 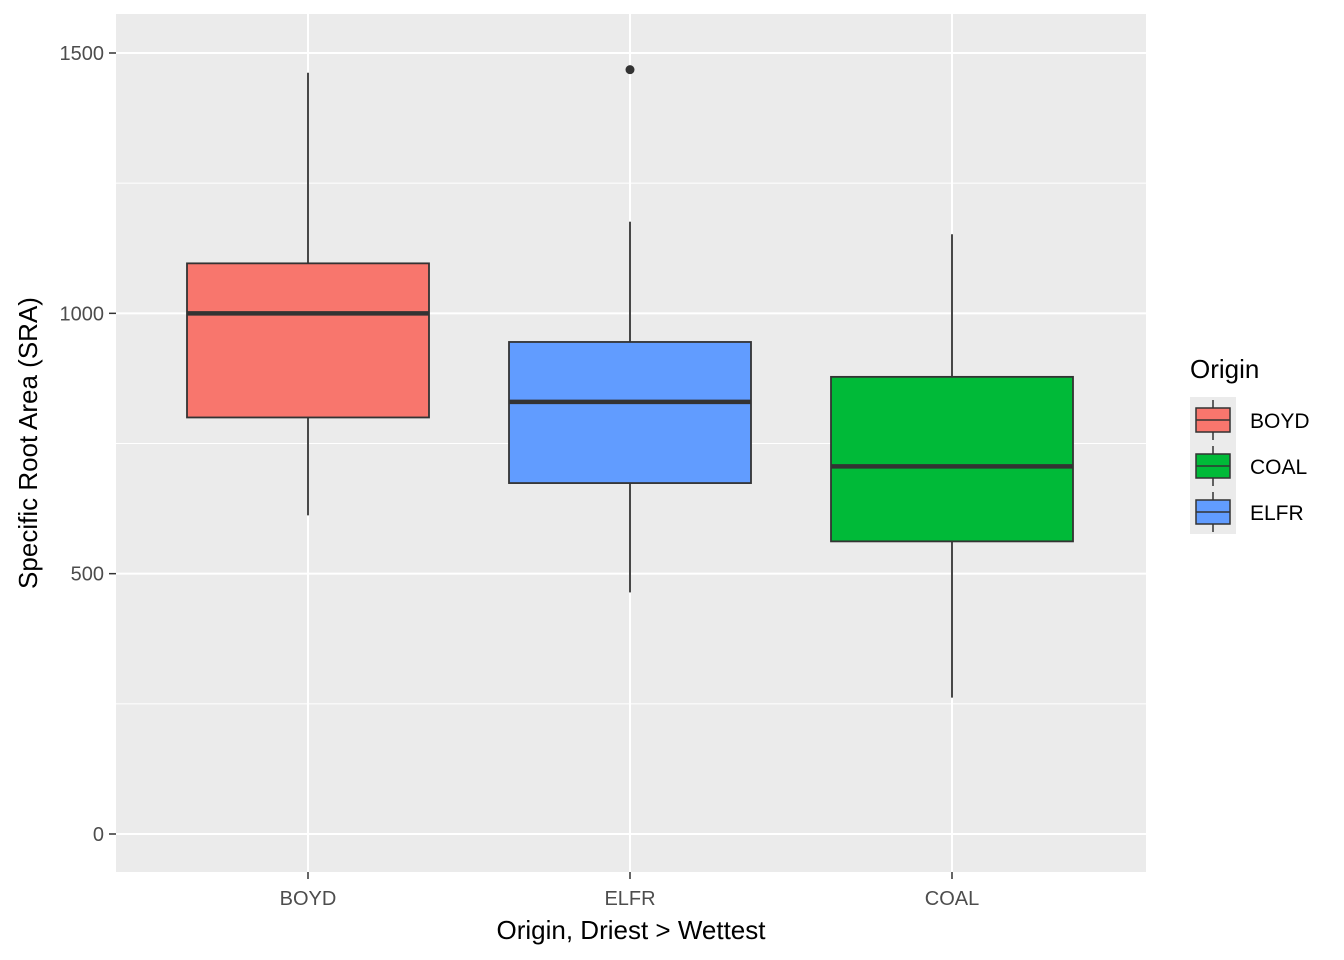 I want to click on y-tick-label: 500, so click(x=87, y=575).